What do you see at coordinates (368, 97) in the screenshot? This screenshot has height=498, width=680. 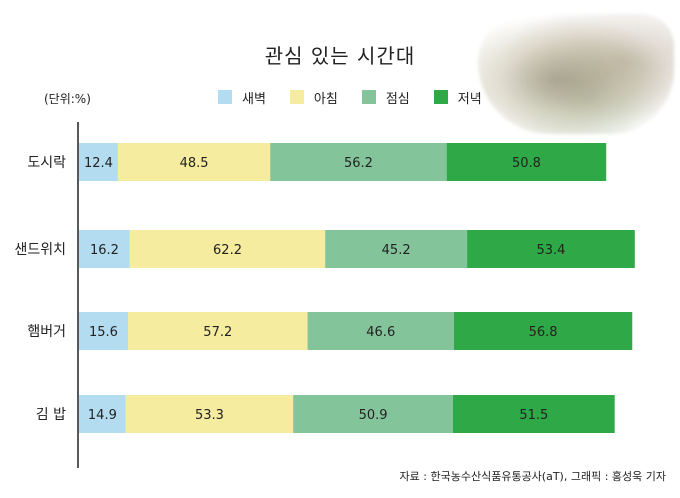 I see `legend-swatch-lunch` at bounding box center [368, 97].